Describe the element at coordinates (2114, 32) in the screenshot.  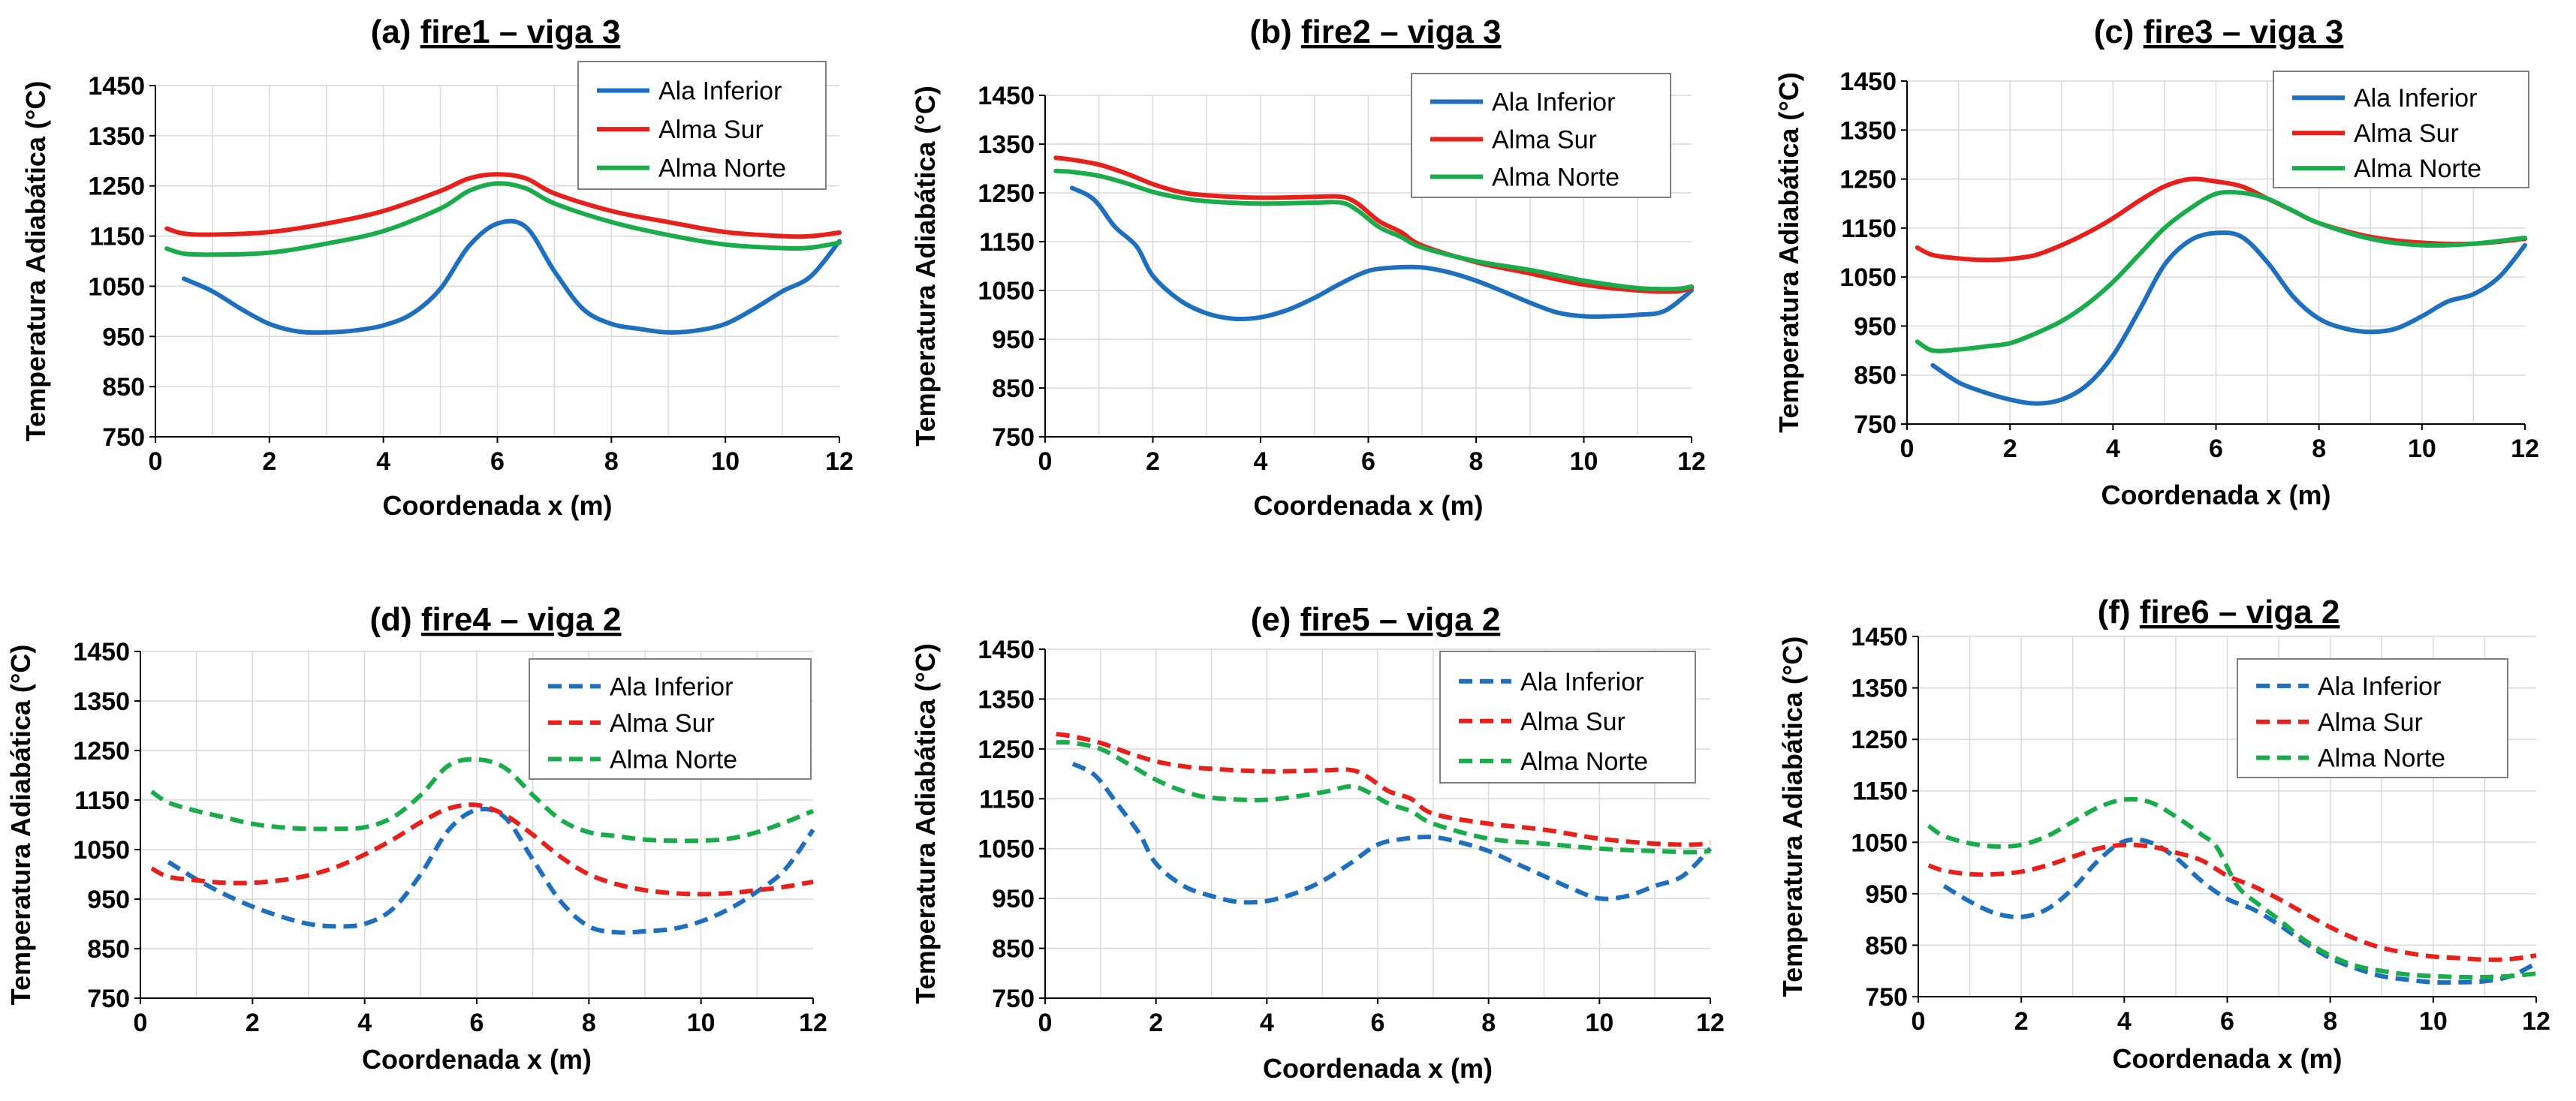
I see `chart-title-prefix: (c)` at that location.